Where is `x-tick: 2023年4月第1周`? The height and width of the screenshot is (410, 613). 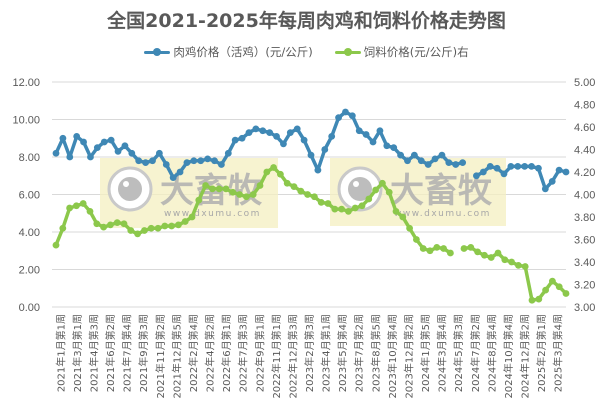
x-tick: 2023年4月第1周 is located at coordinates (326, 353).